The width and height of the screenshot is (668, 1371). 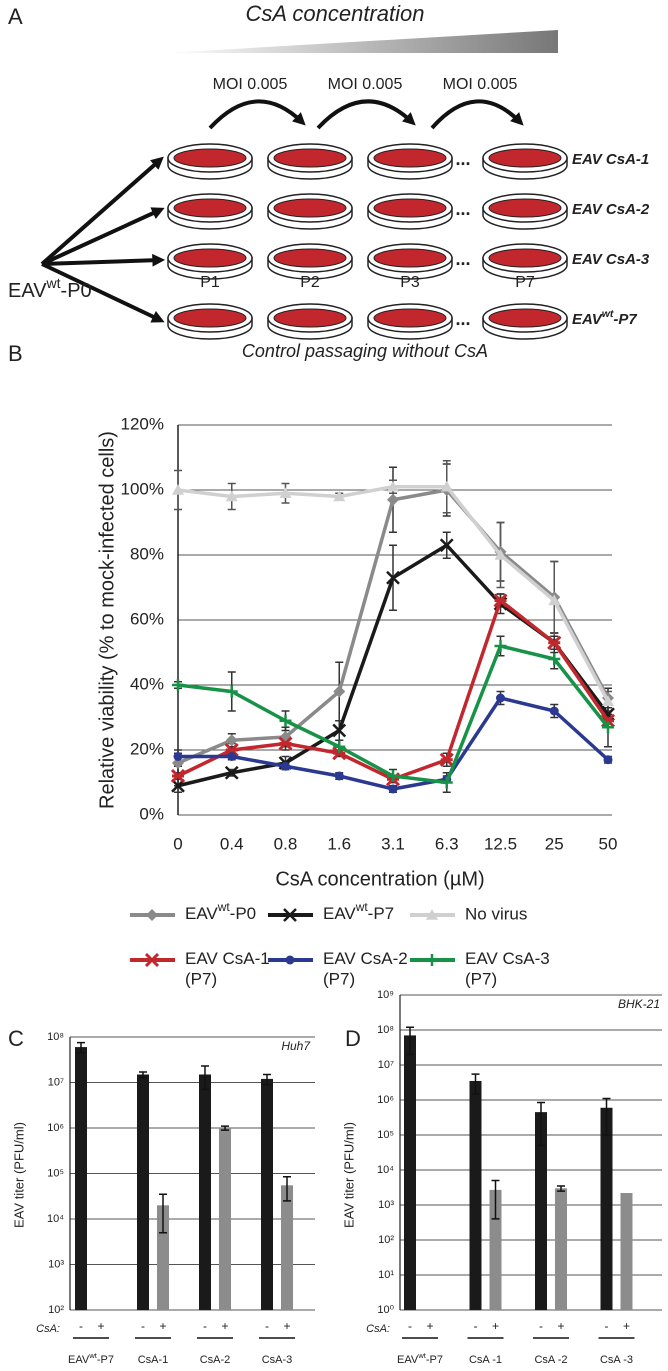 What do you see at coordinates (76, 291) in the screenshot?
I see `source-label-part: -P0` at bounding box center [76, 291].